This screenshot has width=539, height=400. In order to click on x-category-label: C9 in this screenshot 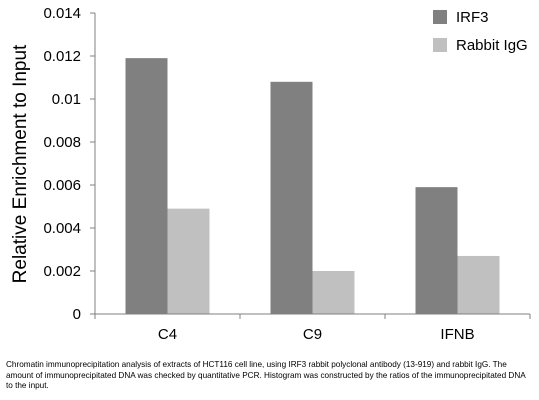, I will do `click(312, 334)`.